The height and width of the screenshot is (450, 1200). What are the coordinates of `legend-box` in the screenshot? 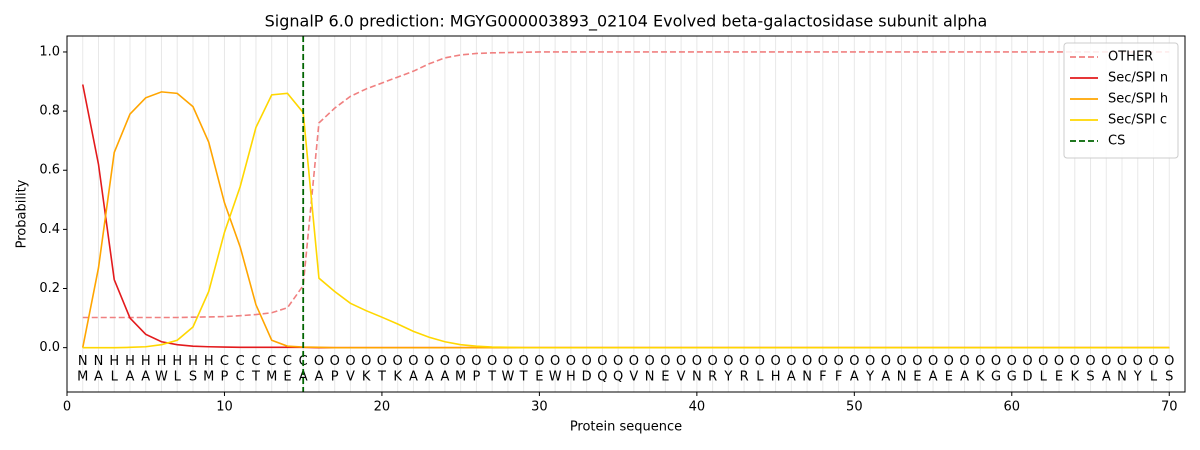 It's located at (1121, 100).